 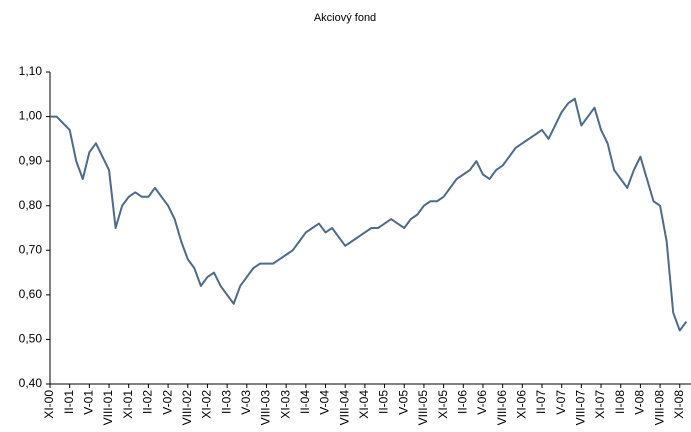 What do you see at coordinates (443, 404) in the screenshot?
I see `x-tick-label: XI-05` at bounding box center [443, 404].